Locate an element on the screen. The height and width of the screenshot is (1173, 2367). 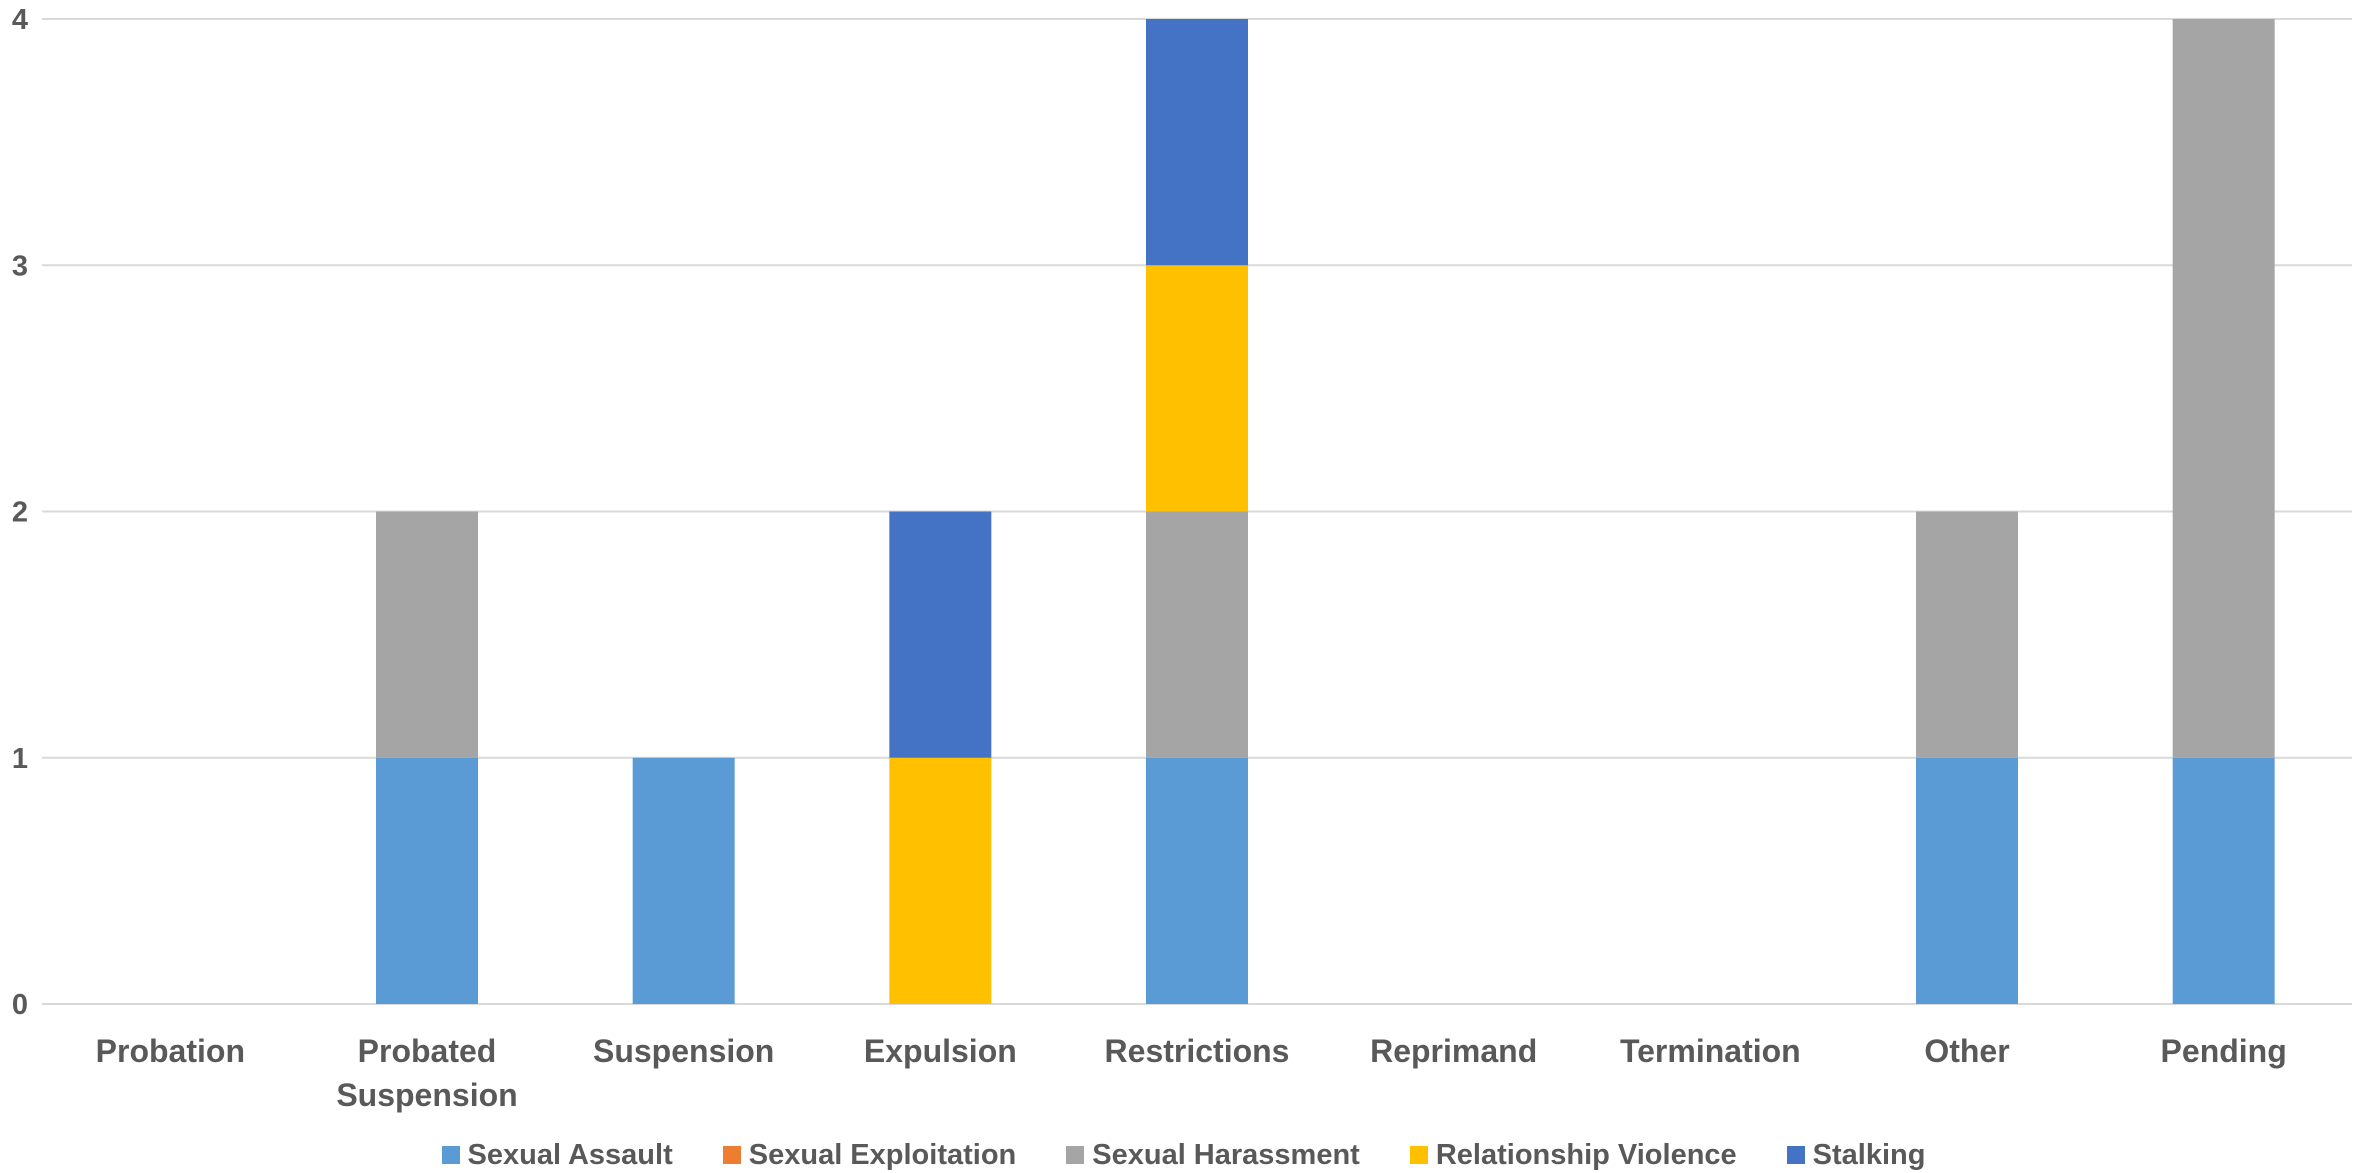
legend-item: Sexual Exploitation is located at coordinates (869, 1155).